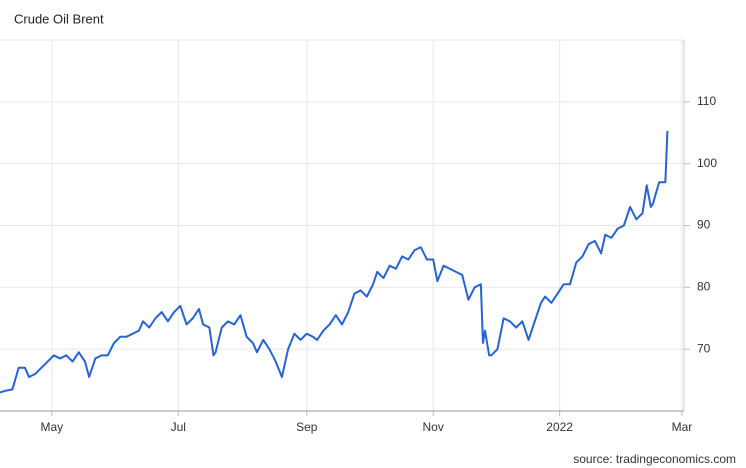  Describe the element at coordinates (707, 163) in the screenshot. I see `y-tick-label: 100` at that location.